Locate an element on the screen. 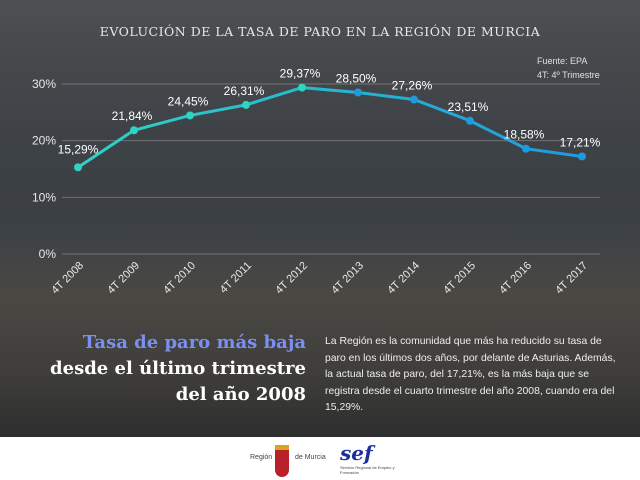 The width and height of the screenshot is (640, 480). region-murcia-crest-logo is located at coordinates (282, 461).